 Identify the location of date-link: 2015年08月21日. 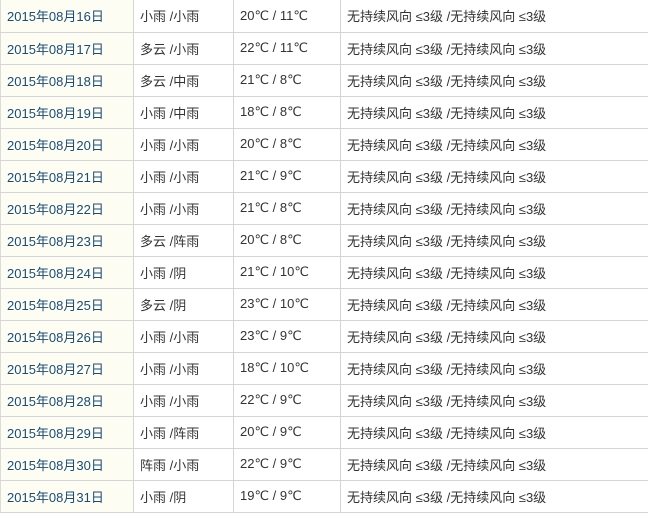
(55, 177).